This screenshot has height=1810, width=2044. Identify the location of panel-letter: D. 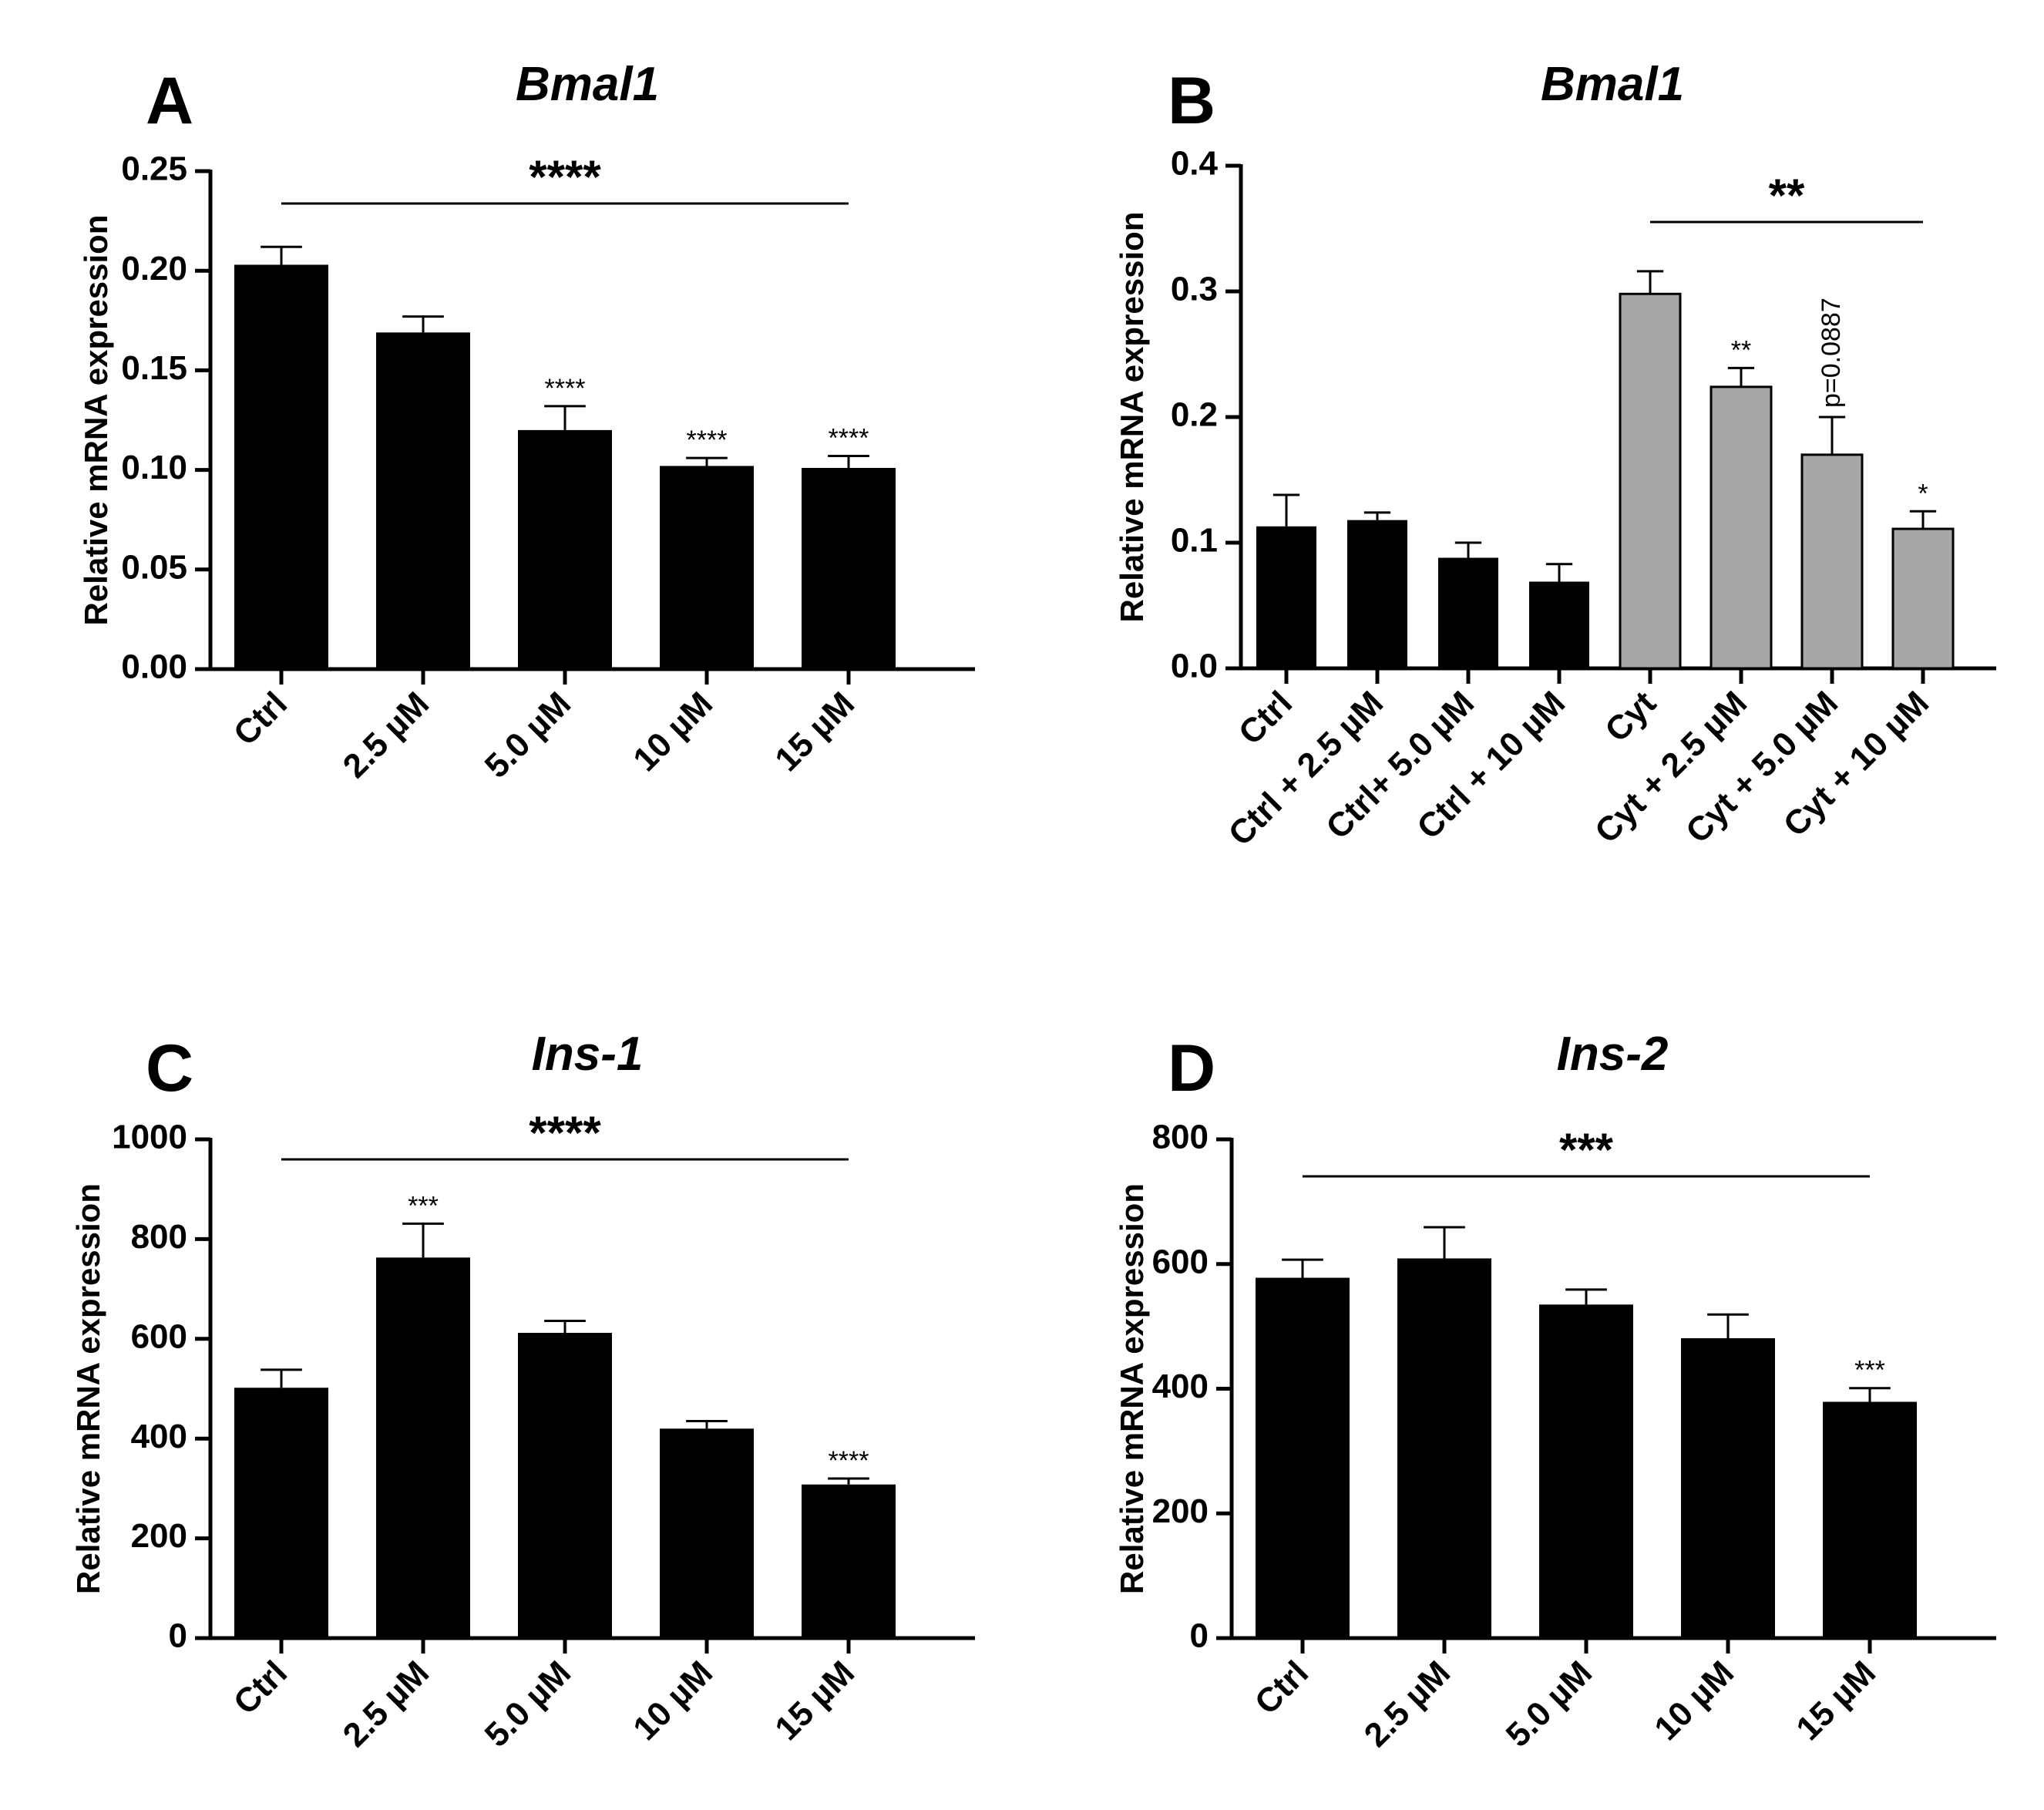
(1191, 1068).